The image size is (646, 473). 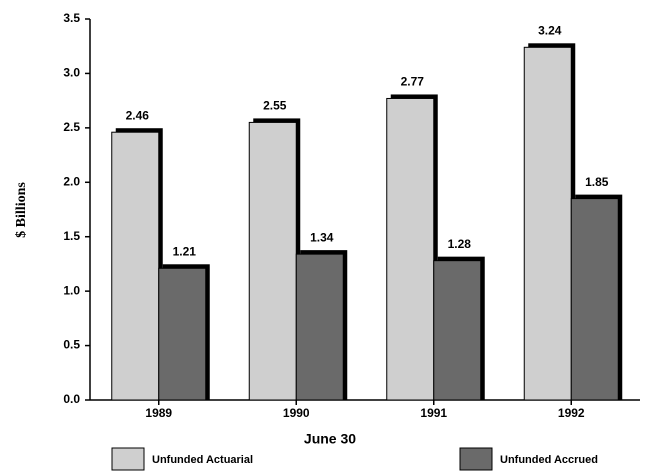 I want to click on data-label: 1.28, so click(x=460, y=244).